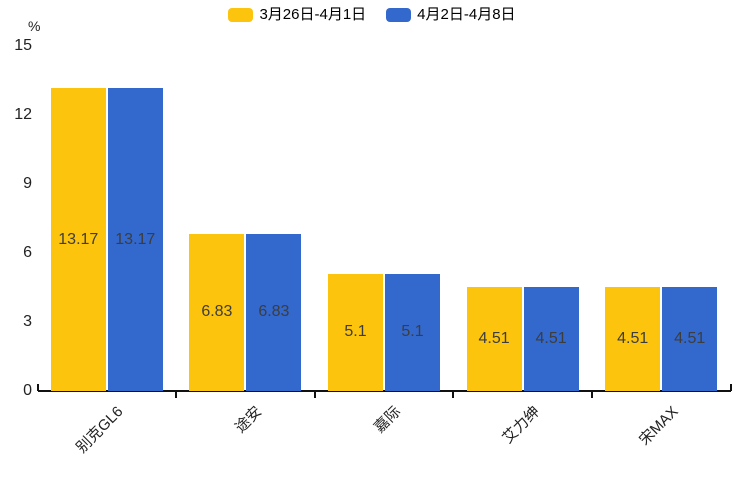  What do you see at coordinates (100, 430) in the screenshot?
I see `category-label-别克GL6: 别克GL6` at bounding box center [100, 430].